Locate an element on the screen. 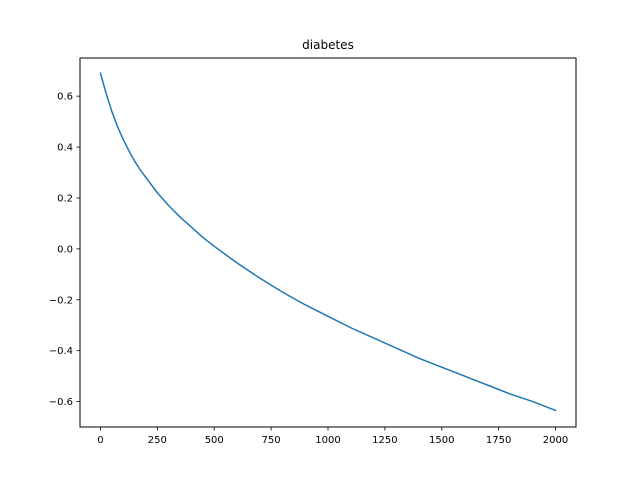 This screenshot has height=480, width=640. y-tick-label: 0.2 is located at coordinates (65, 198).